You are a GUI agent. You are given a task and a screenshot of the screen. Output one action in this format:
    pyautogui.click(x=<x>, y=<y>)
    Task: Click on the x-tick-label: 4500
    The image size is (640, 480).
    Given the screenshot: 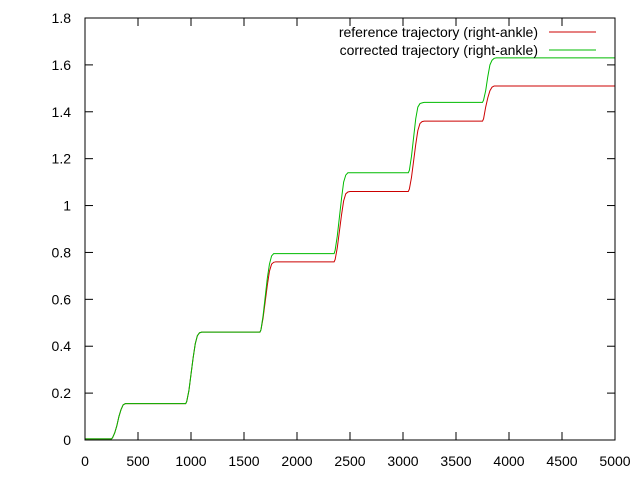 What is the action you would take?
    pyautogui.click(x=561, y=461)
    